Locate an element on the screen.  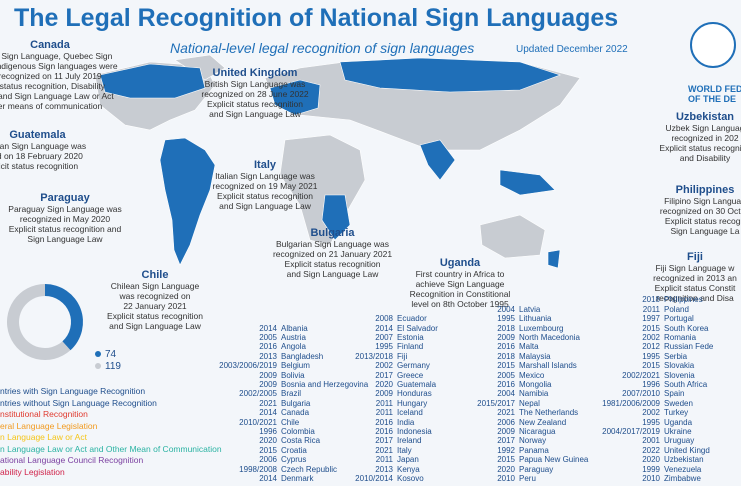
callout-line: achieve Sign Language is located at coordinates (460, 284).